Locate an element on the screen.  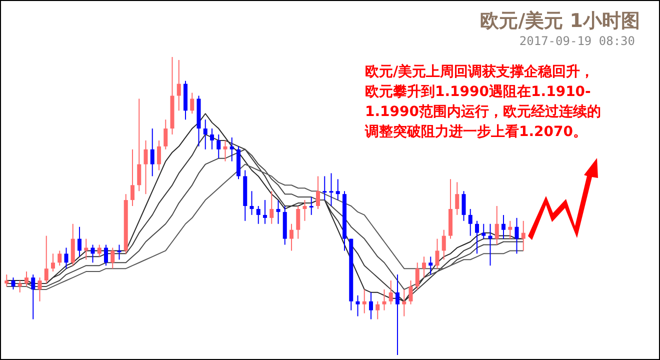
annotation: 欧元/美元上周回调获支撑企稳回升，欧元攀升到1.1990遇阻在1.1910-1.1990范围内运行，欧元经过连续的调整突破阻力进一步上看1.2070。 is located at coordinates (483, 102).